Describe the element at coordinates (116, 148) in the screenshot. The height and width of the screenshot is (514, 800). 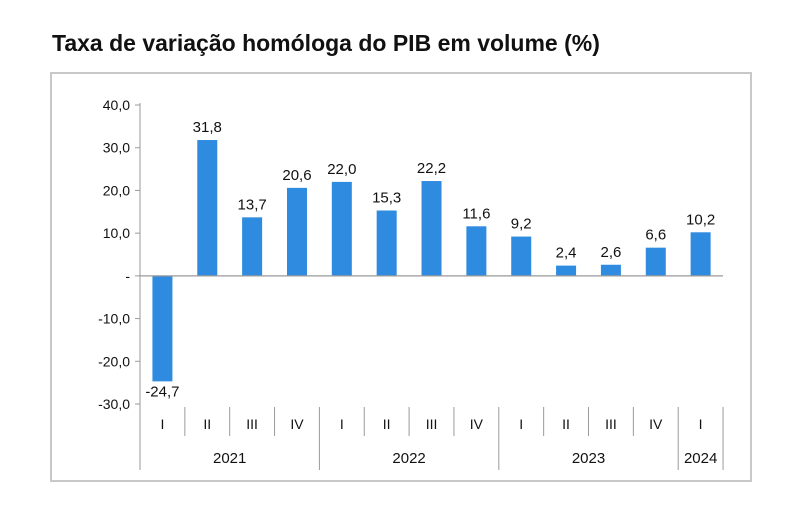
I see `y-tick-label: 30,0` at that location.